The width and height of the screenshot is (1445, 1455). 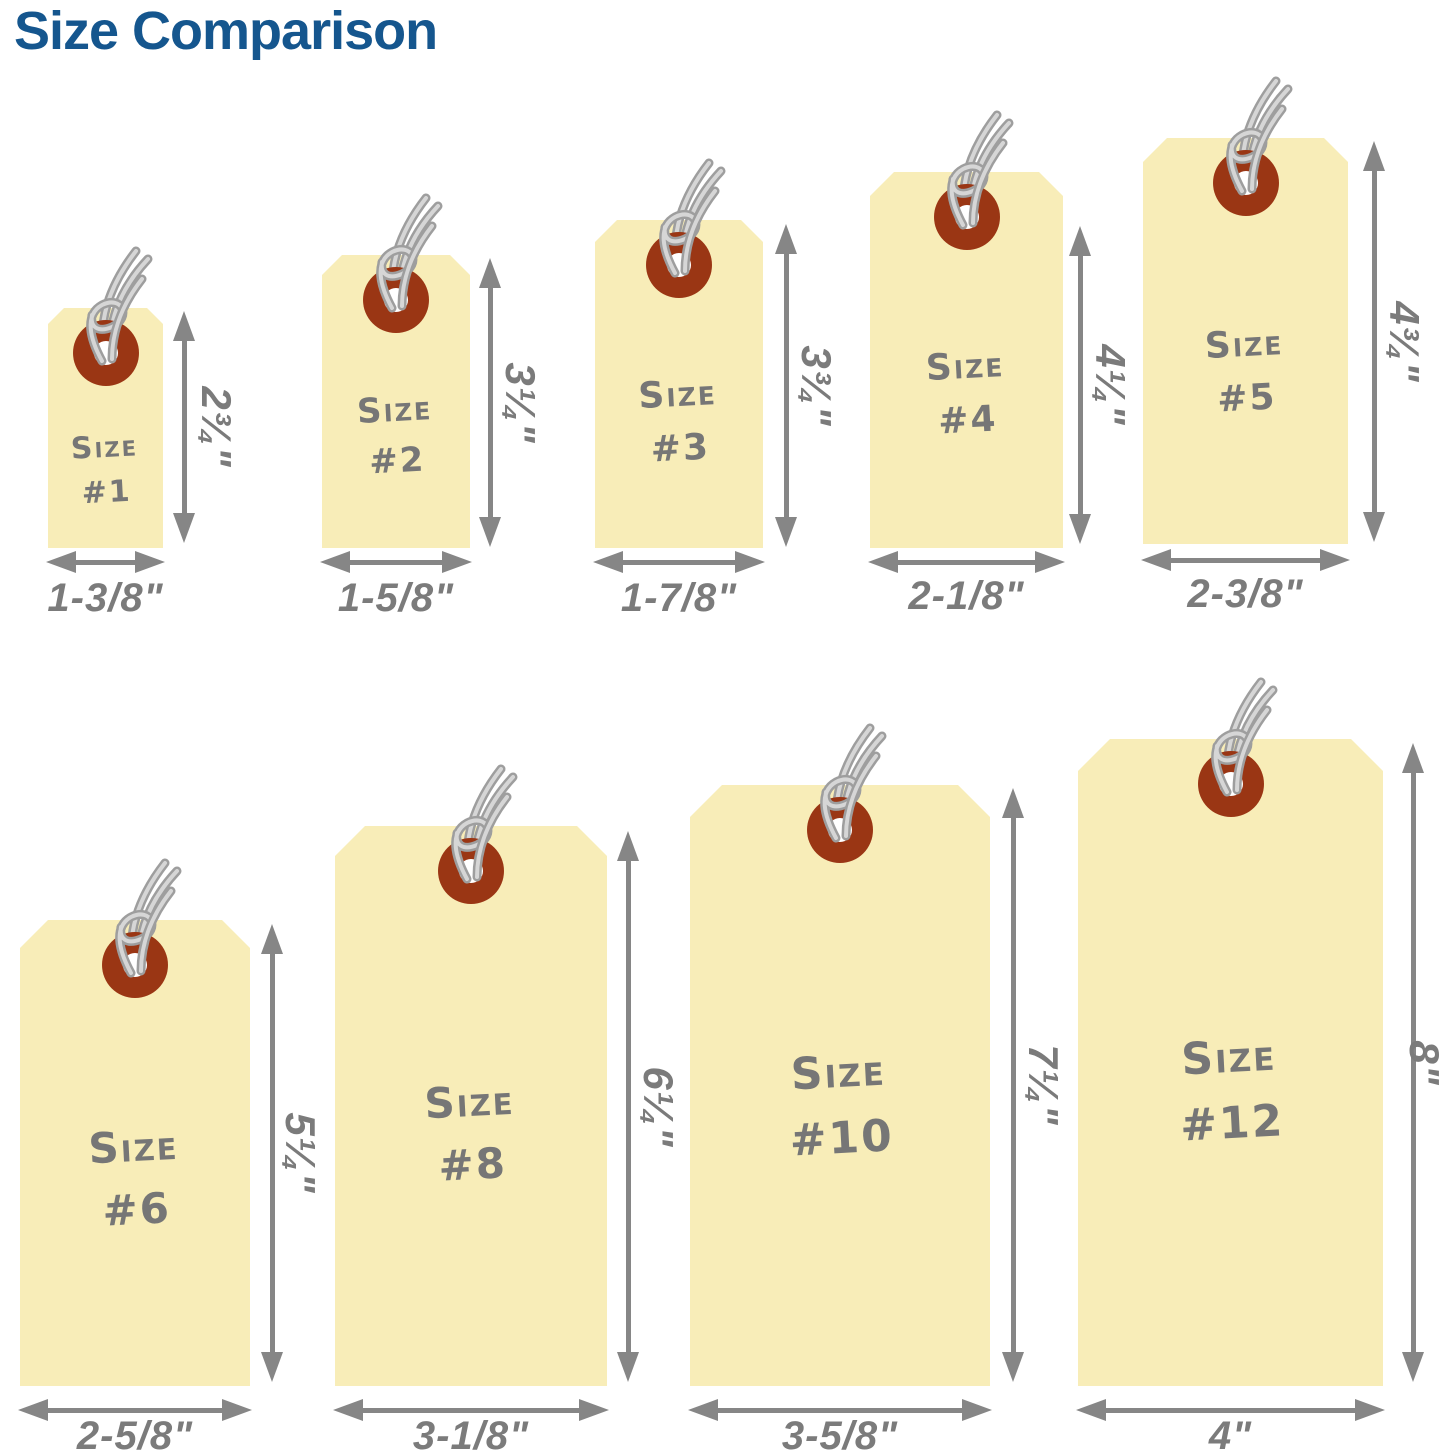 I want to click on tag-size-text: Size #8, so click(x=471, y=1133).